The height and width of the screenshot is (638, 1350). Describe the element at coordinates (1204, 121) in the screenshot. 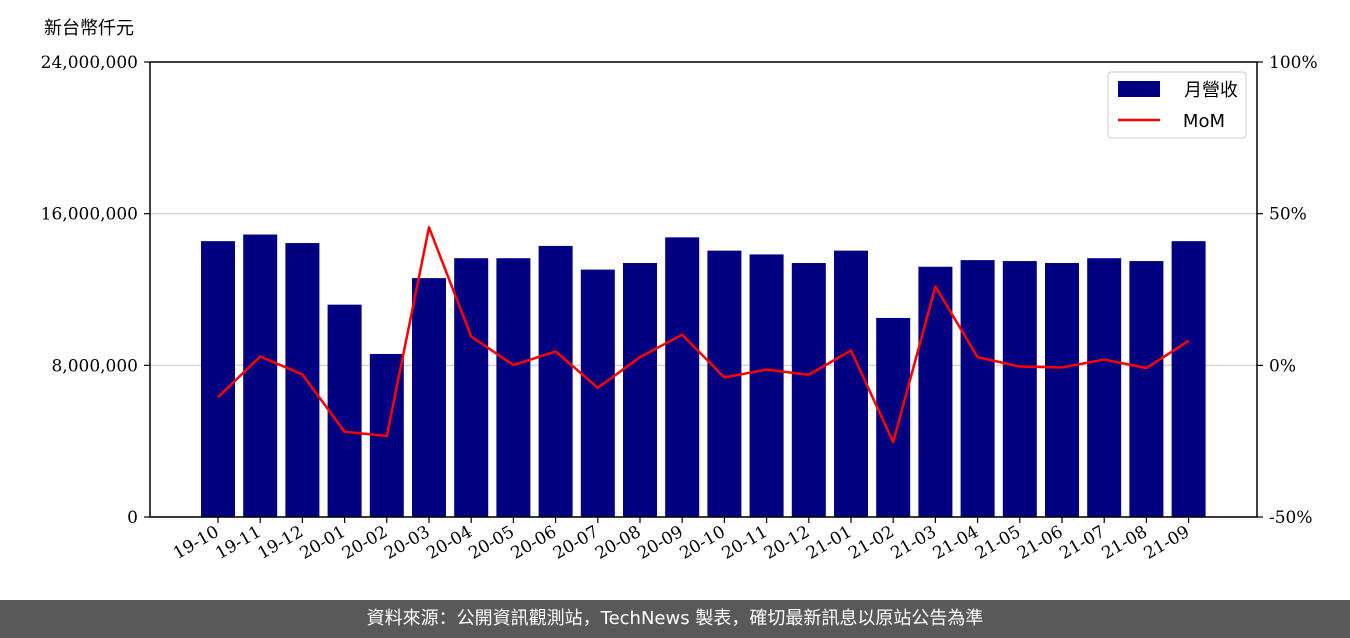

I see `legend-label-mom: MoM` at that location.